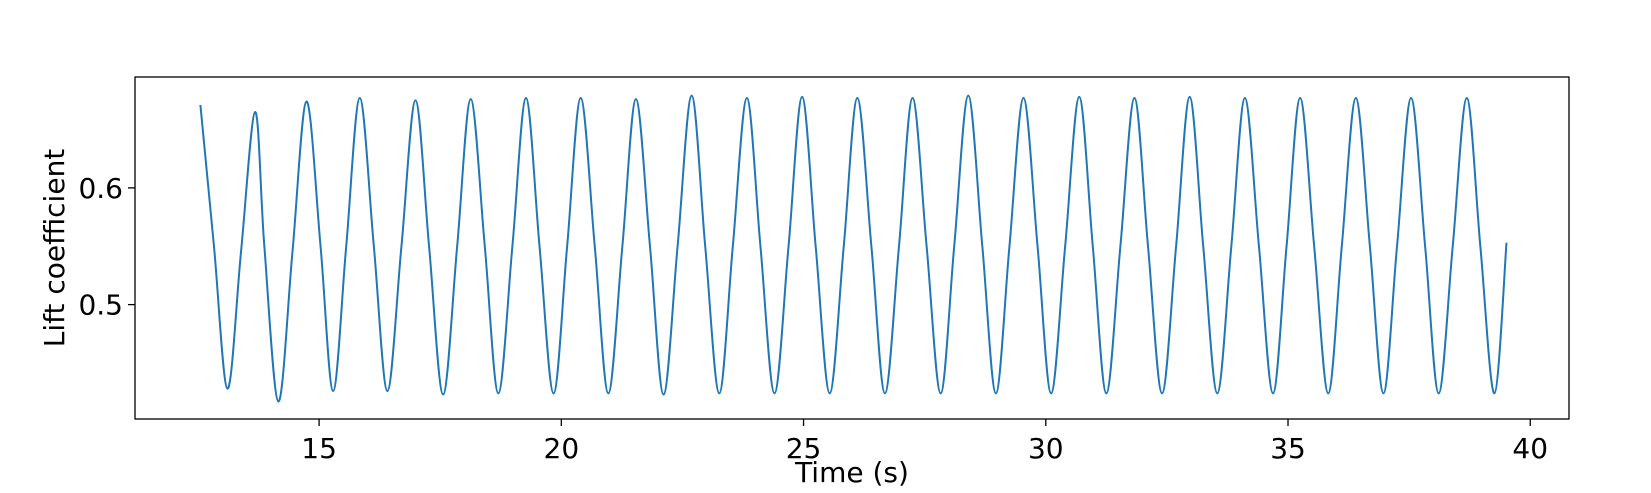 The image size is (1651, 493). What do you see at coordinates (1530, 448) in the screenshot?
I see `x-tick-label: 40` at bounding box center [1530, 448].